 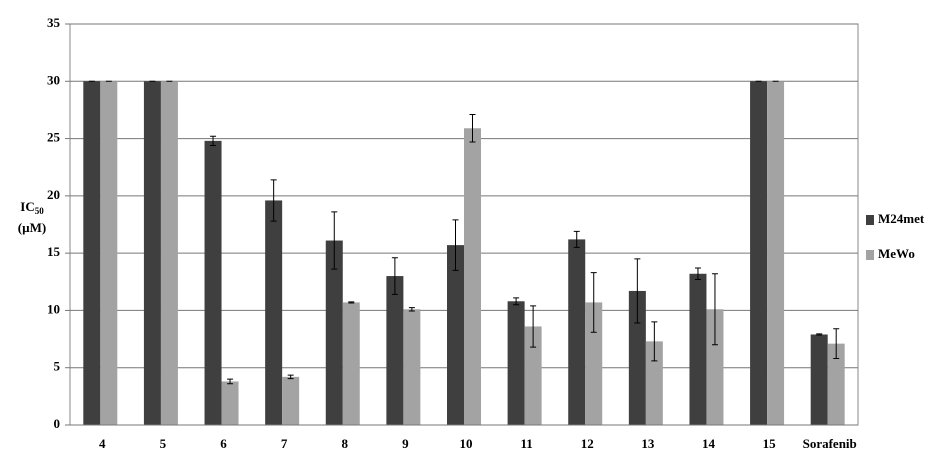 What do you see at coordinates (709, 443) in the screenshot?
I see `x-tick-label: 14` at bounding box center [709, 443].